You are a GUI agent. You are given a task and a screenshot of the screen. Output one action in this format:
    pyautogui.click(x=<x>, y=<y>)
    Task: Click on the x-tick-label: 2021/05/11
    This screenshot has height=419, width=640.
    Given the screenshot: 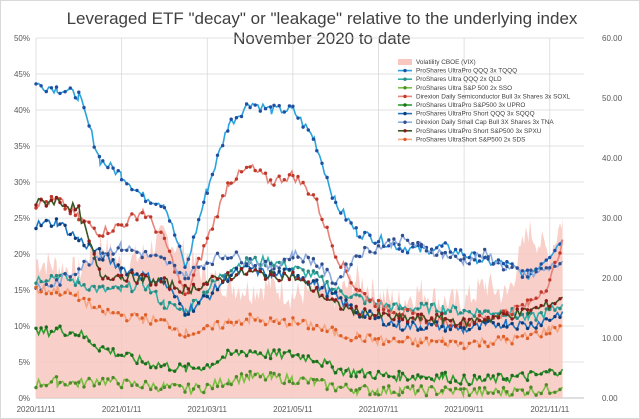 What is the action you would take?
    pyautogui.click(x=293, y=409)
    